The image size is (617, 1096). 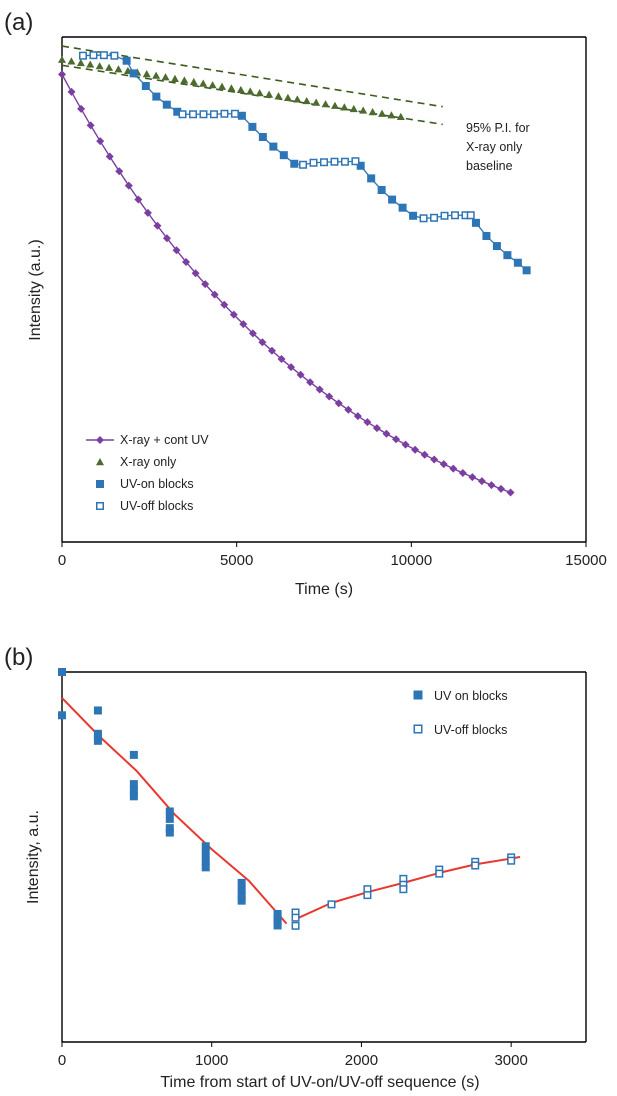 I want to click on chart-b-xtick-label: 0, so click(x=62, y=1060).